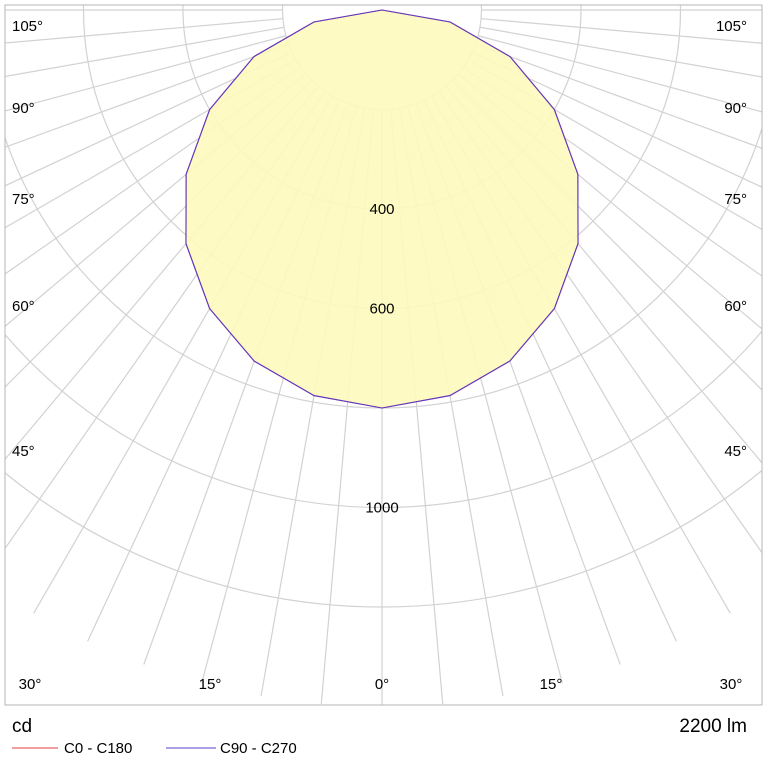  What do you see at coordinates (621, 31) in the screenshot?
I see `grid-spoke-85-right` at bounding box center [621, 31].